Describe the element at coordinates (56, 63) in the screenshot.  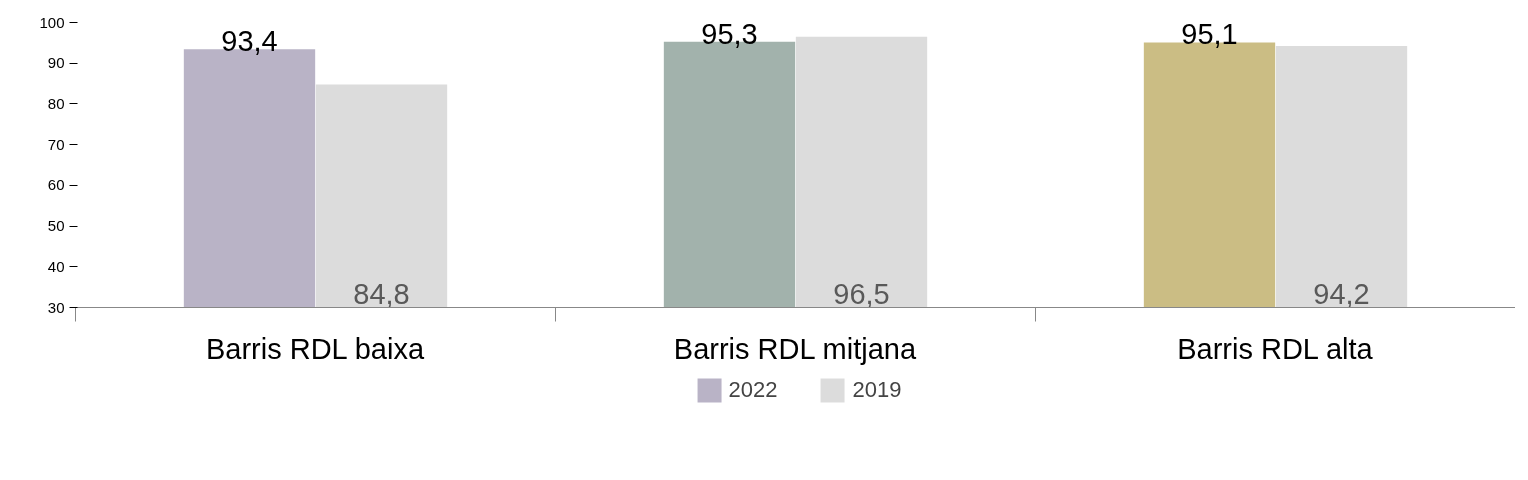
I see `y-tick-label: 90` at that location.